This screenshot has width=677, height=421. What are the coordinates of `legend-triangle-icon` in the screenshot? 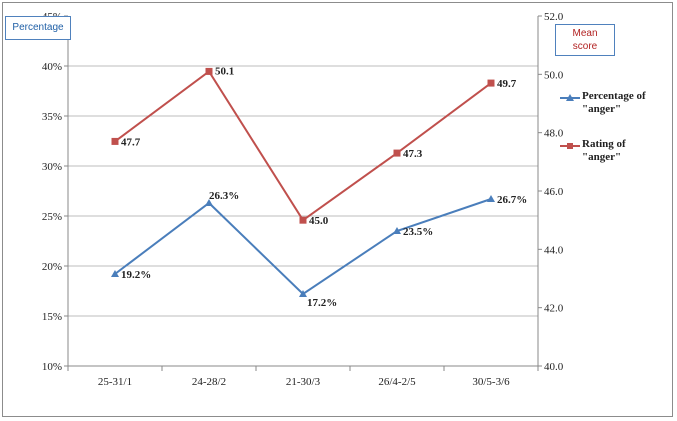 It's located at (570, 97).